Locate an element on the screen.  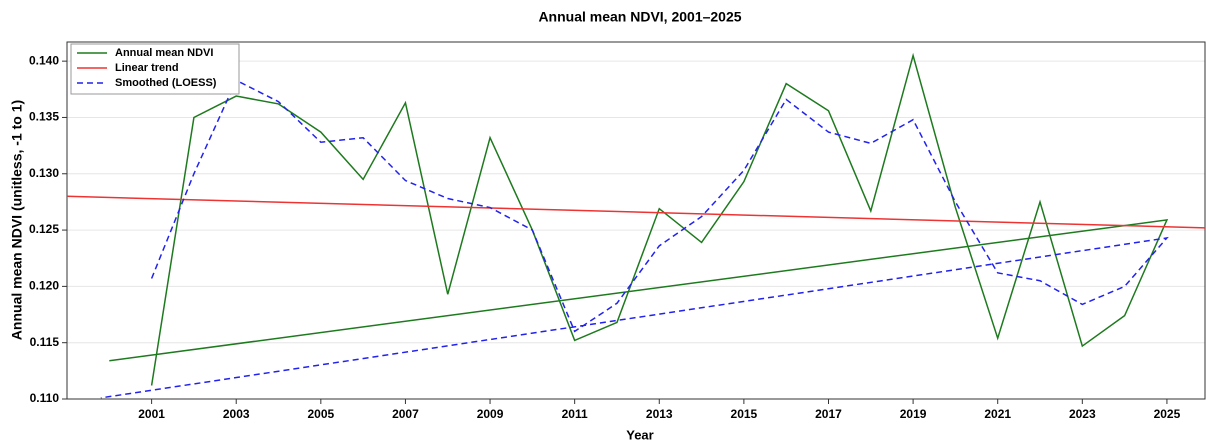
legend-label: Smoothed (LOESS) is located at coordinates (166, 83).